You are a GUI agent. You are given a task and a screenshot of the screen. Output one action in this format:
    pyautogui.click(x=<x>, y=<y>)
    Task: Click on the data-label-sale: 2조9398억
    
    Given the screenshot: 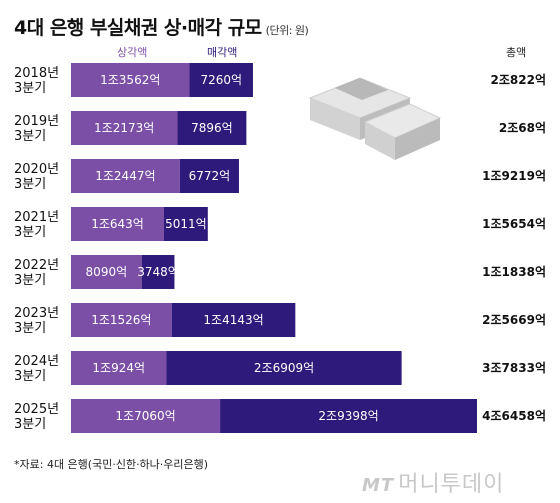 What is the action you would take?
    pyautogui.click(x=348, y=416)
    